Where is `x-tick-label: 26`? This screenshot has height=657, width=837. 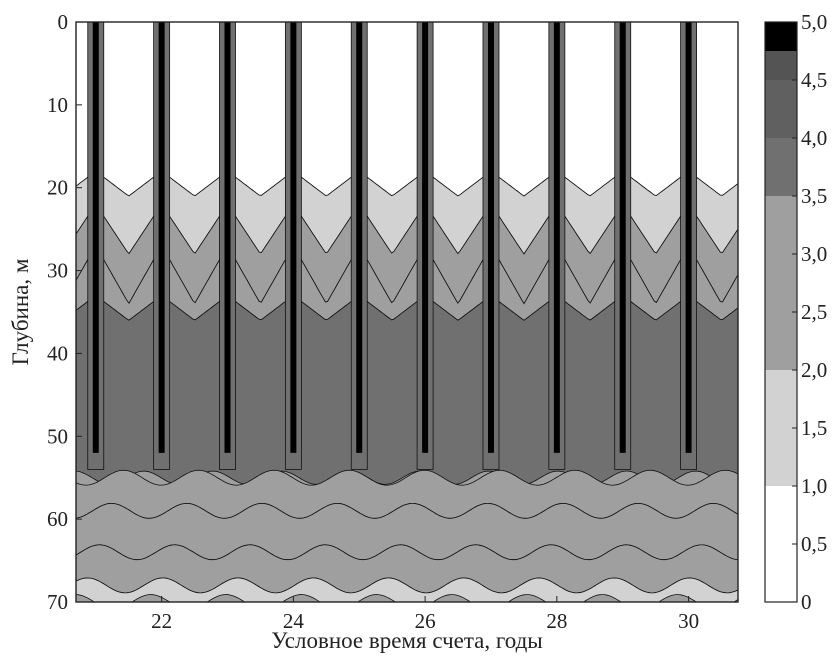
x-tick-label: 26 is located at coordinates (425, 621).